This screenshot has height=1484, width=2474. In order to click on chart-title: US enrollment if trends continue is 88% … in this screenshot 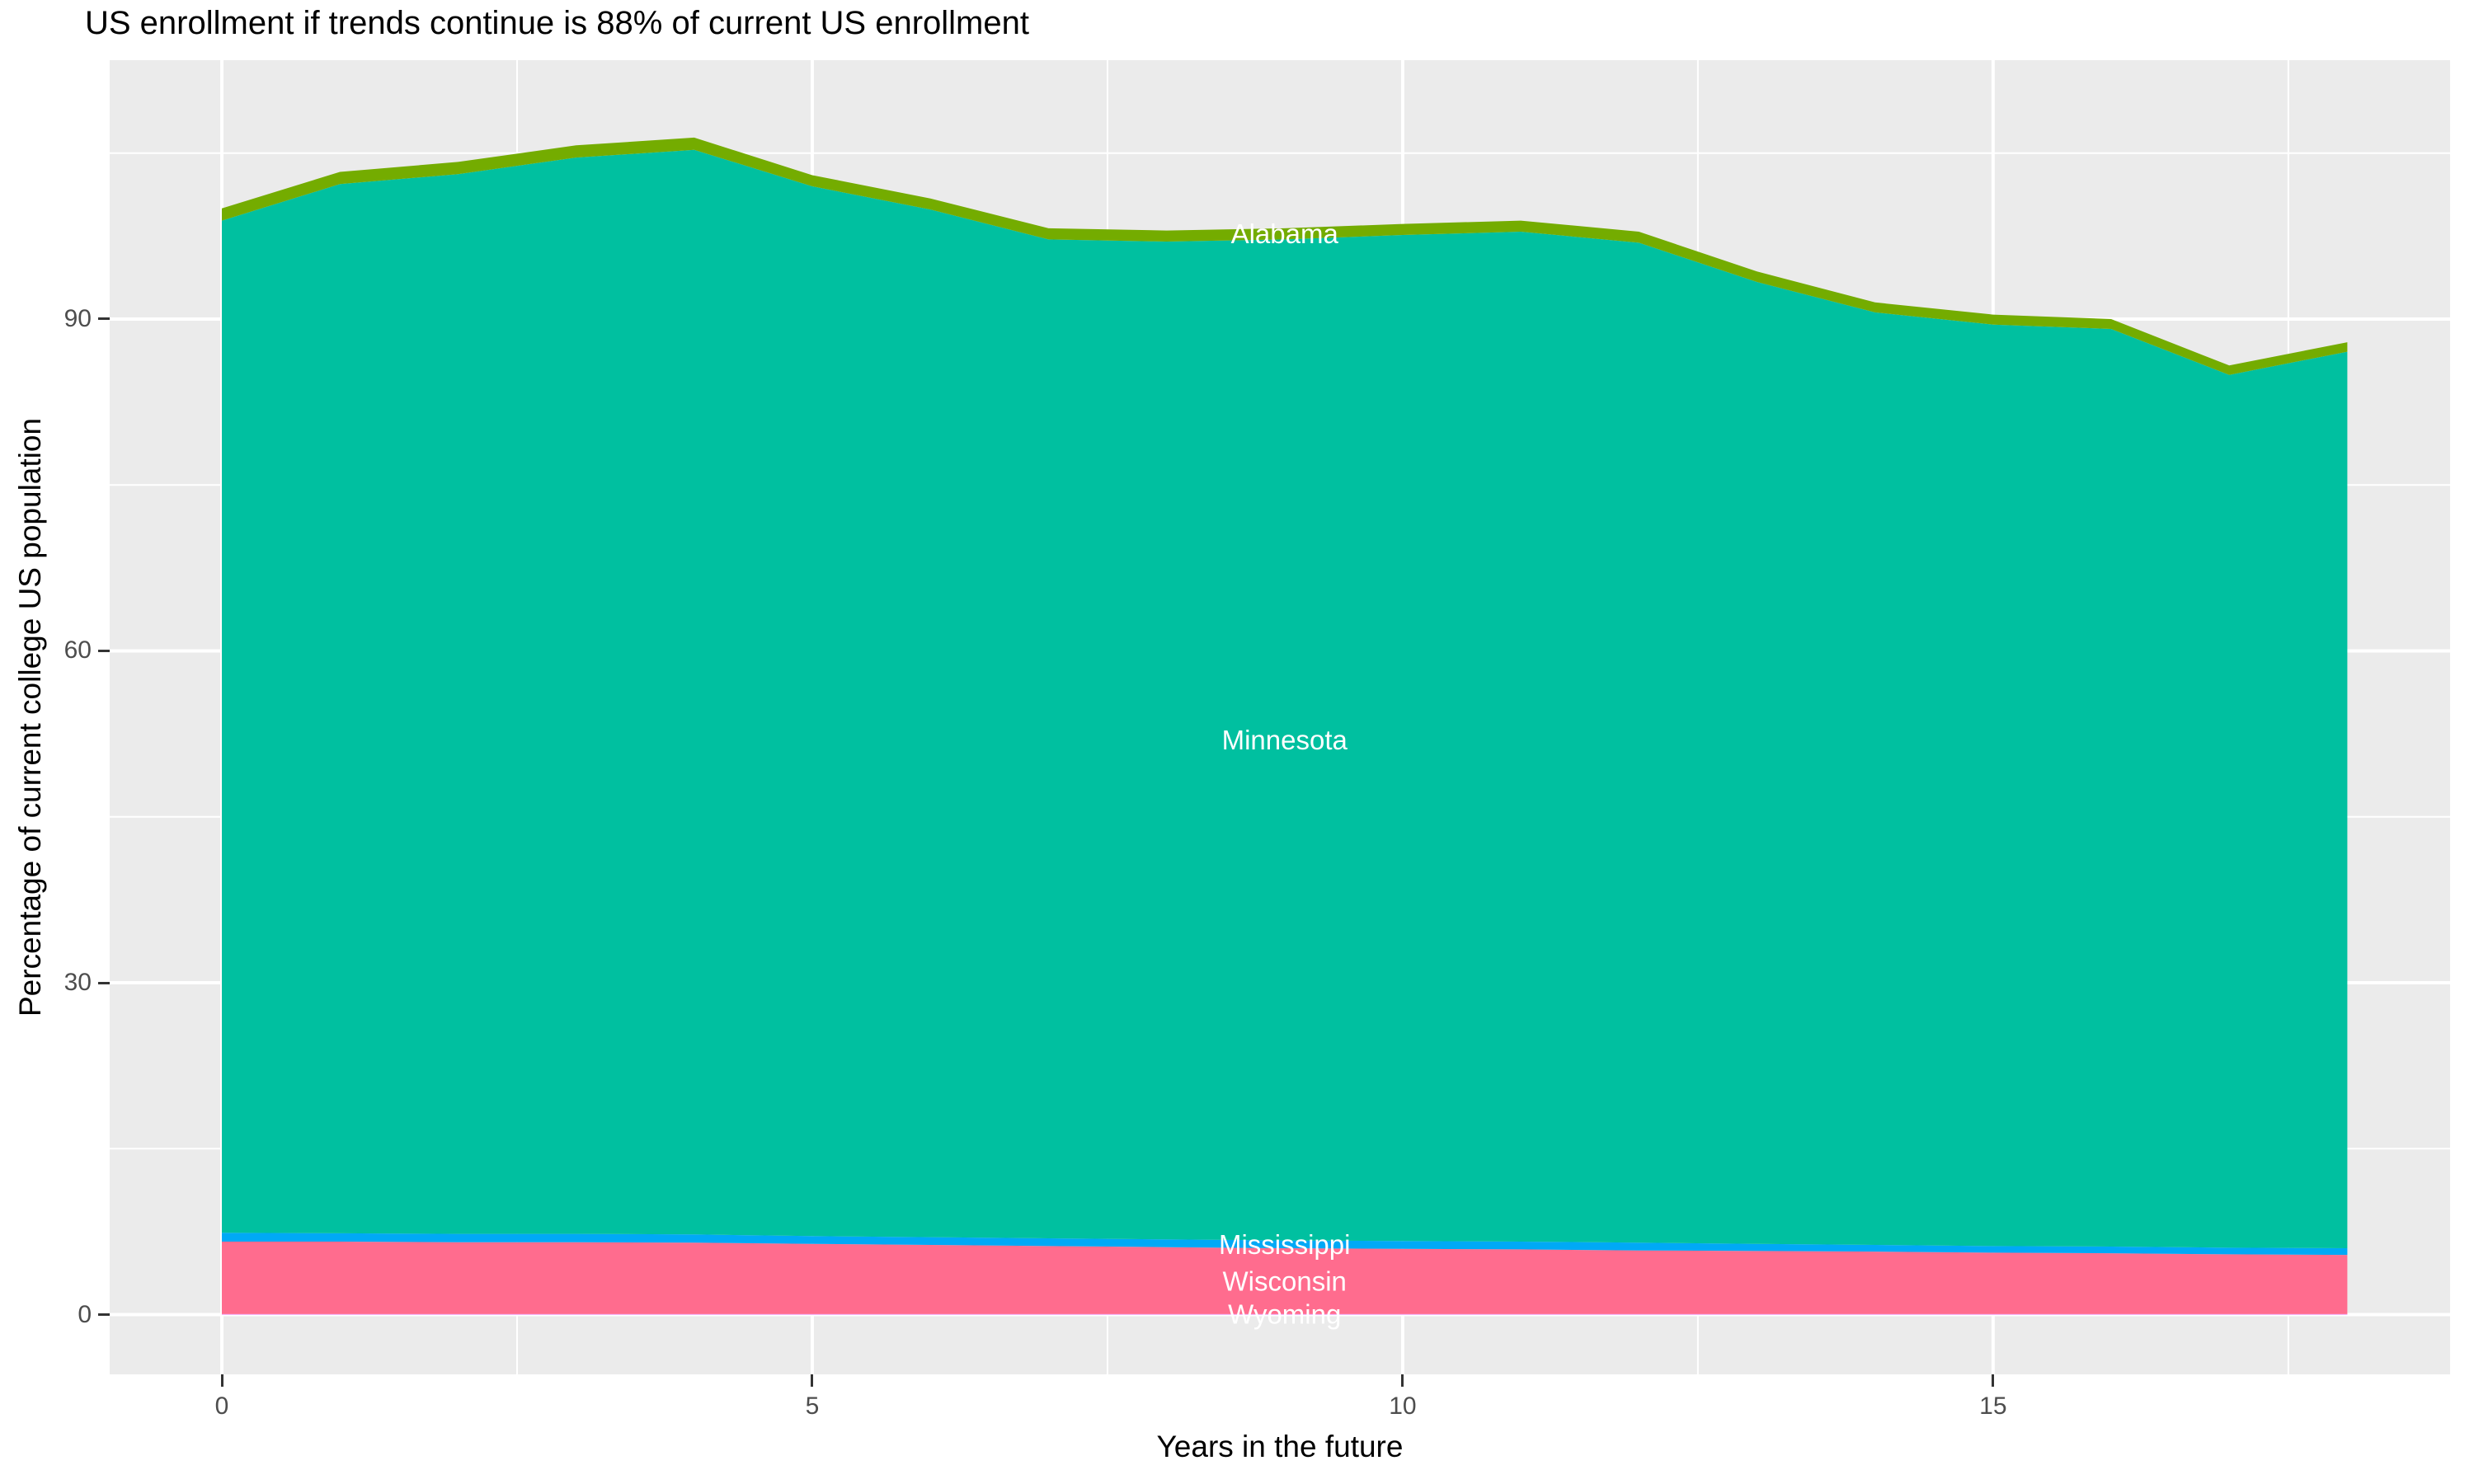, I will do `click(557, 23)`.